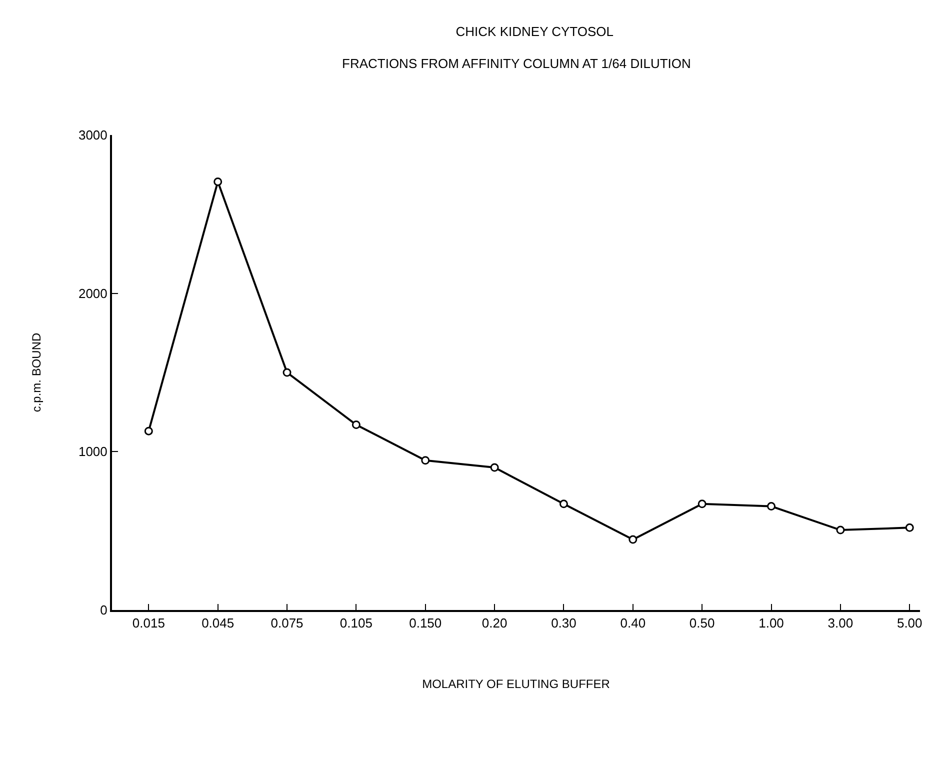 This screenshot has height=770, width=938. What do you see at coordinates (356, 623) in the screenshot?
I see `x-tick-label: 0.105` at bounding box center [356, 623].